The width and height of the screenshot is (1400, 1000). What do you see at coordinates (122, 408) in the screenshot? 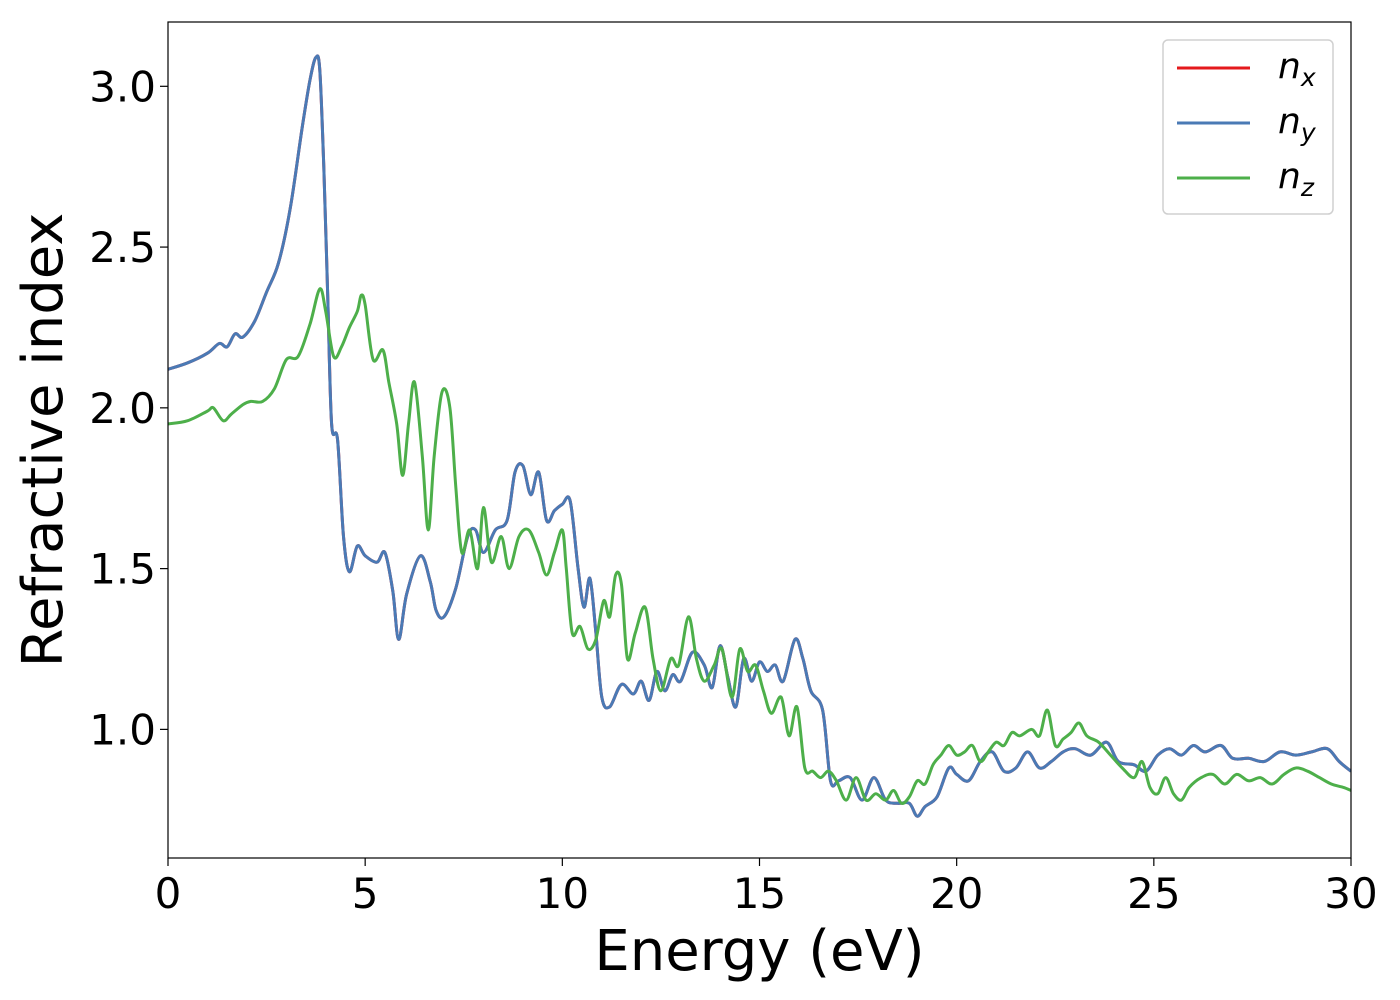
I see `y-tick-label: 2.0` at bounding box center [122, 408].